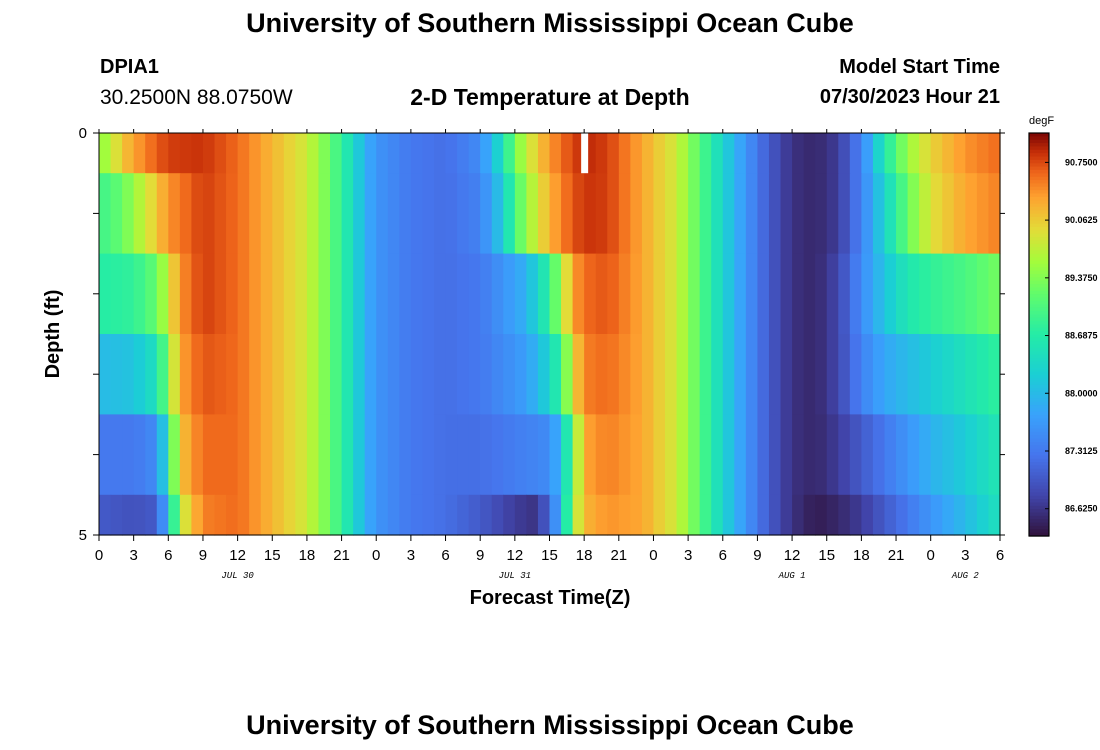 The image size is (1100, 750). What do you see at coordinates (965, 555) in the screenshot?
I see `x-tick-label: 3` at bounding box center [965, 555].